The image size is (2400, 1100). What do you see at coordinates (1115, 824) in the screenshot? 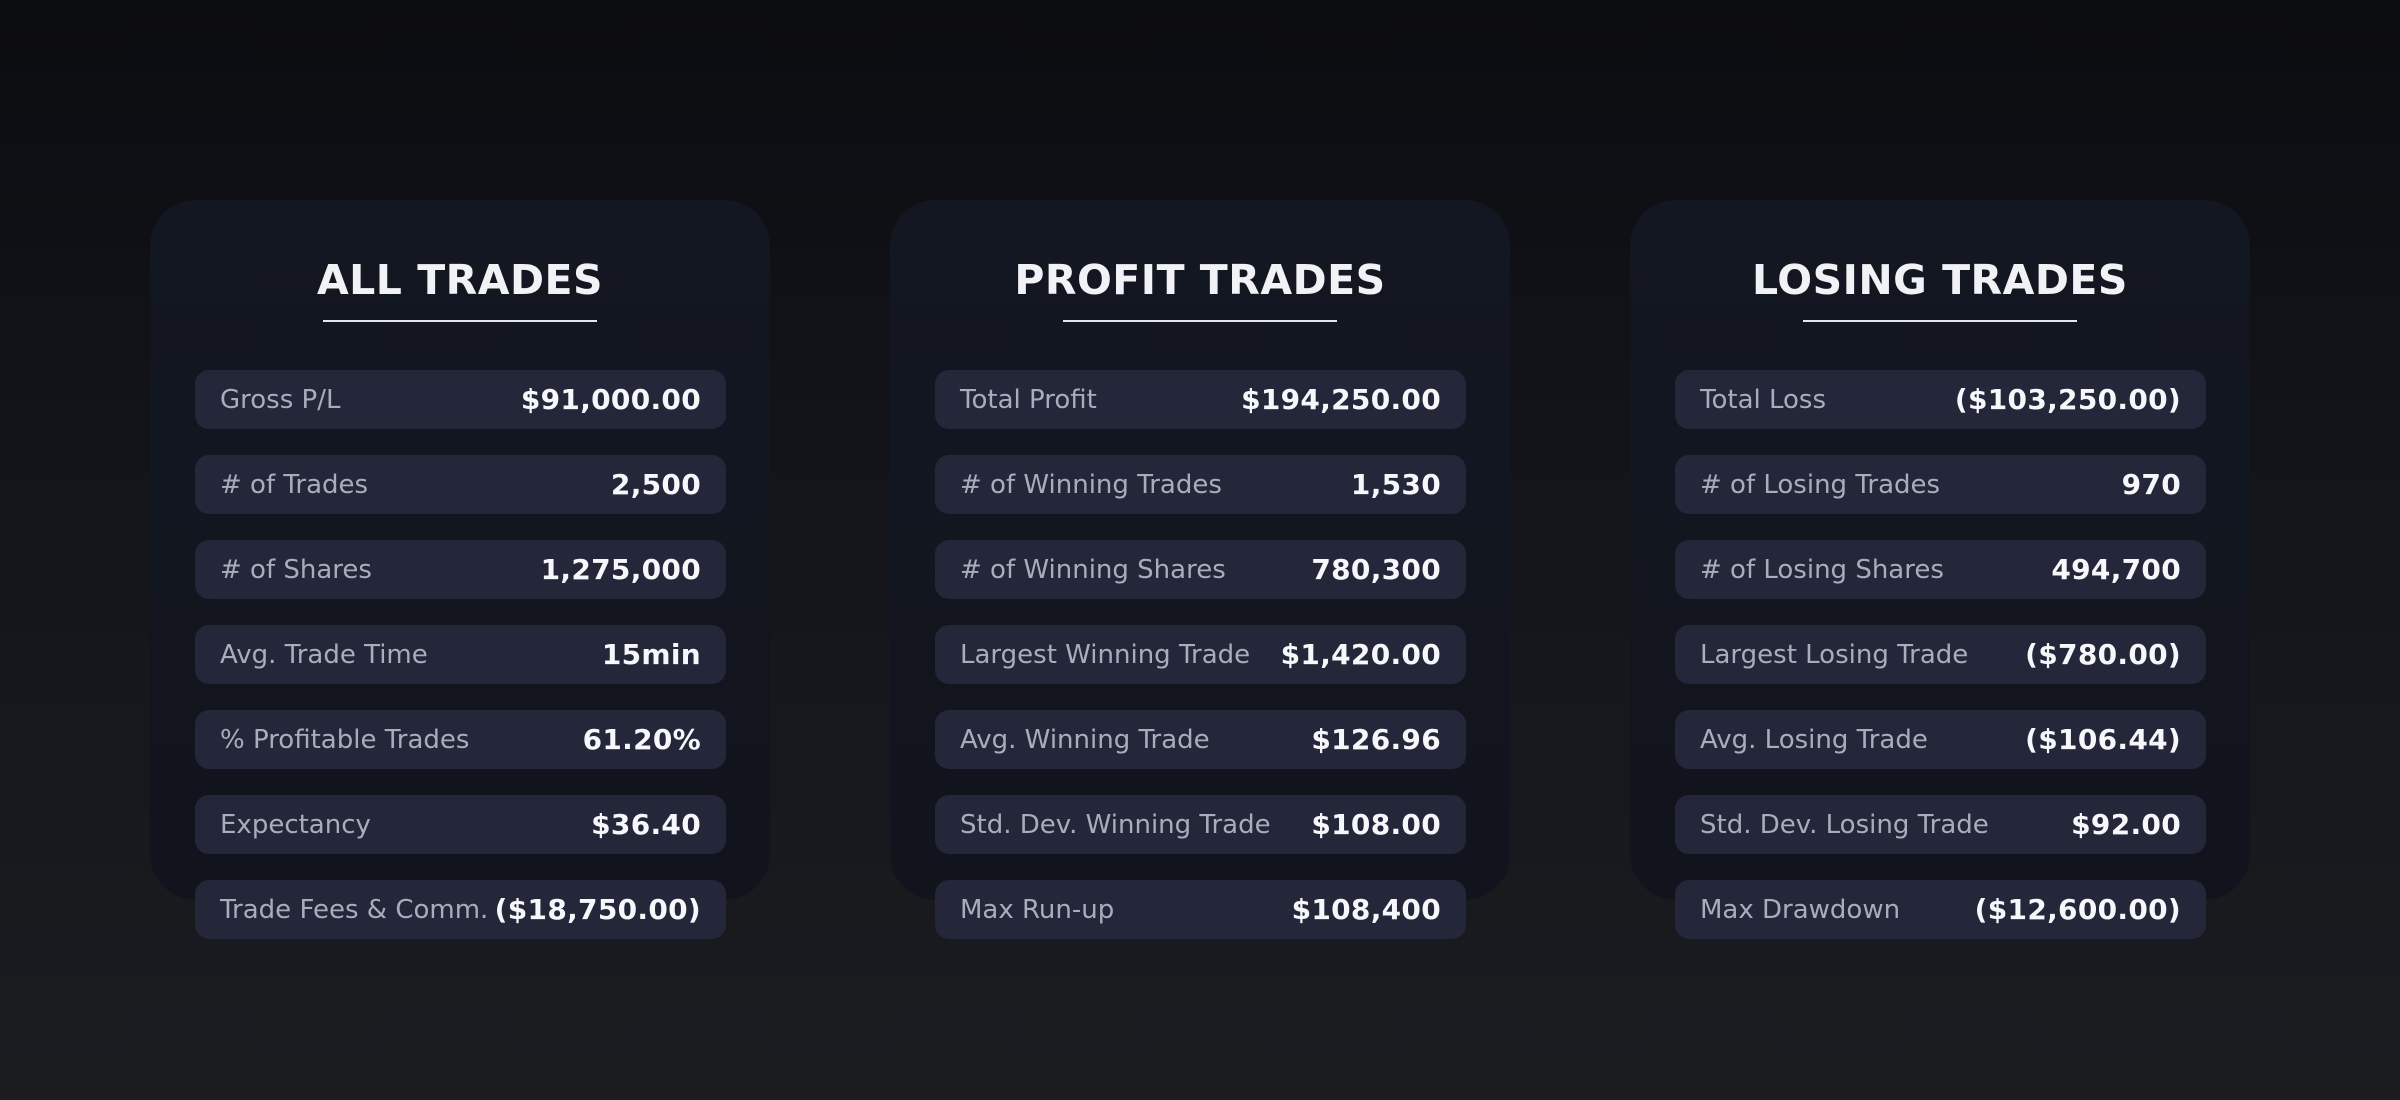
I see `stat-label: Std. Dev. Winning Trade` at bounding box center [1115, 824].